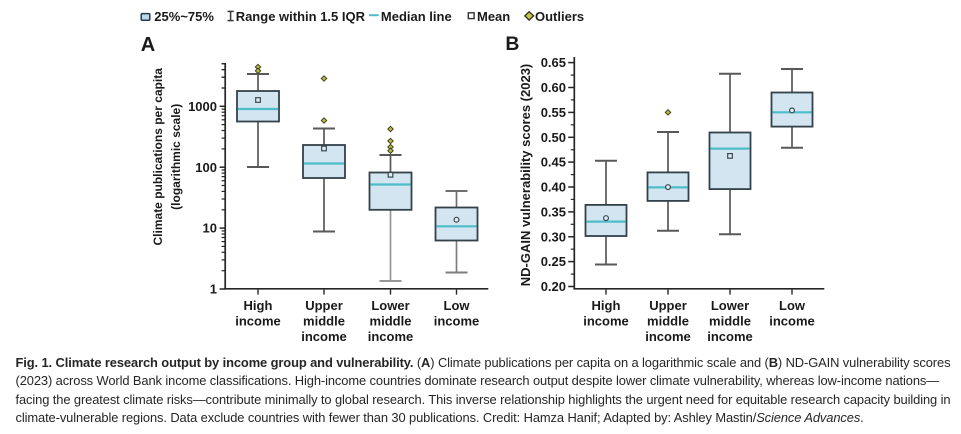  Describe the element at coordinates (176, 157) in the screenshot. I see `svg-text: (logarithmic scale)` at that location.